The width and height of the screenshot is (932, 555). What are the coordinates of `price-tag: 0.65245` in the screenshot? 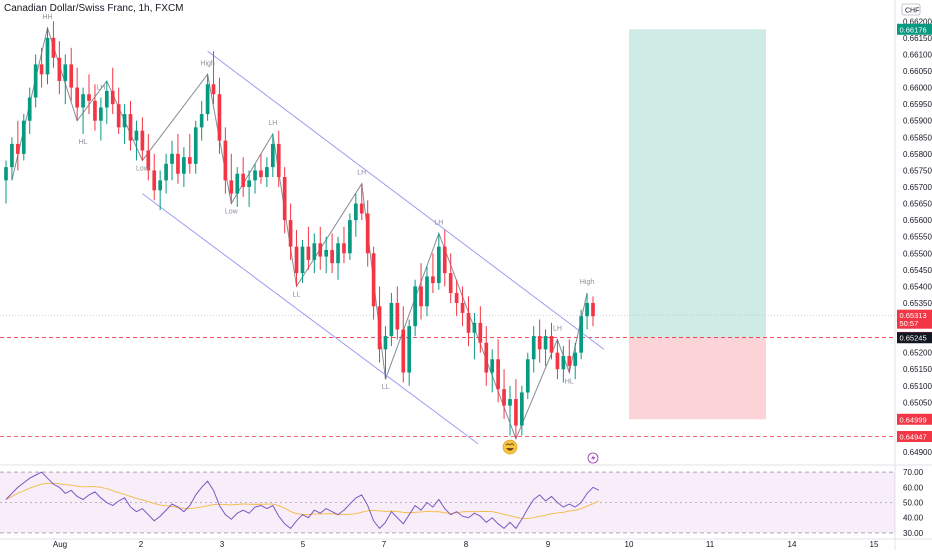 It's located at (914, 338).